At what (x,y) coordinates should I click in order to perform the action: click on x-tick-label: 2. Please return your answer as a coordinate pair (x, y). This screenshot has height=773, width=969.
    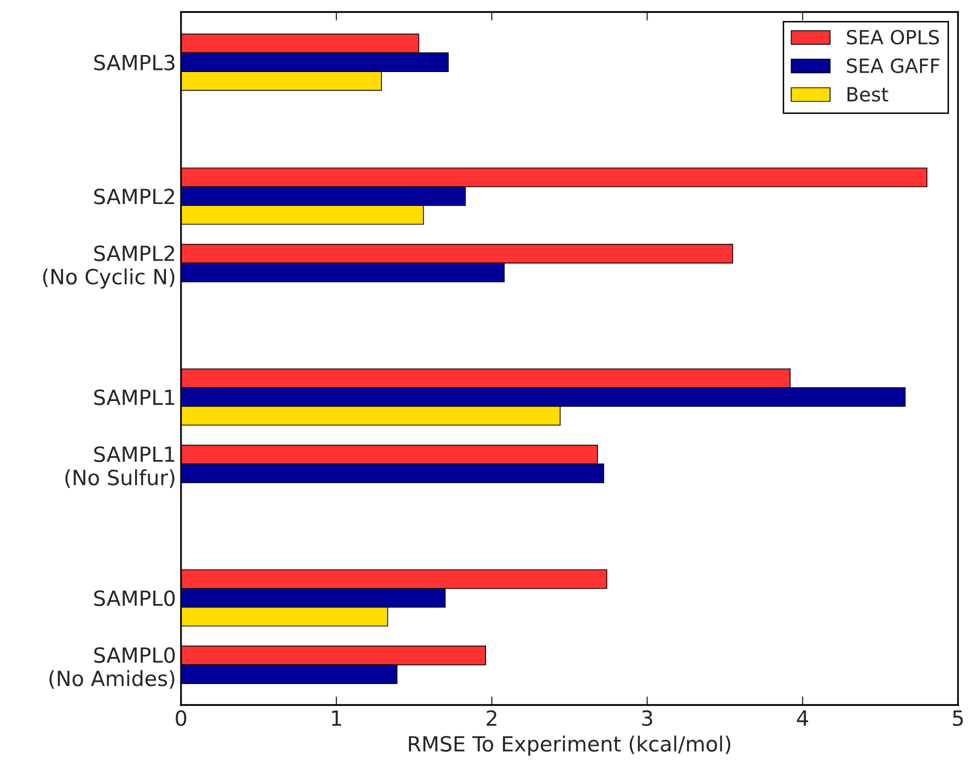
    Looking at the image, I should click on (491, 718).